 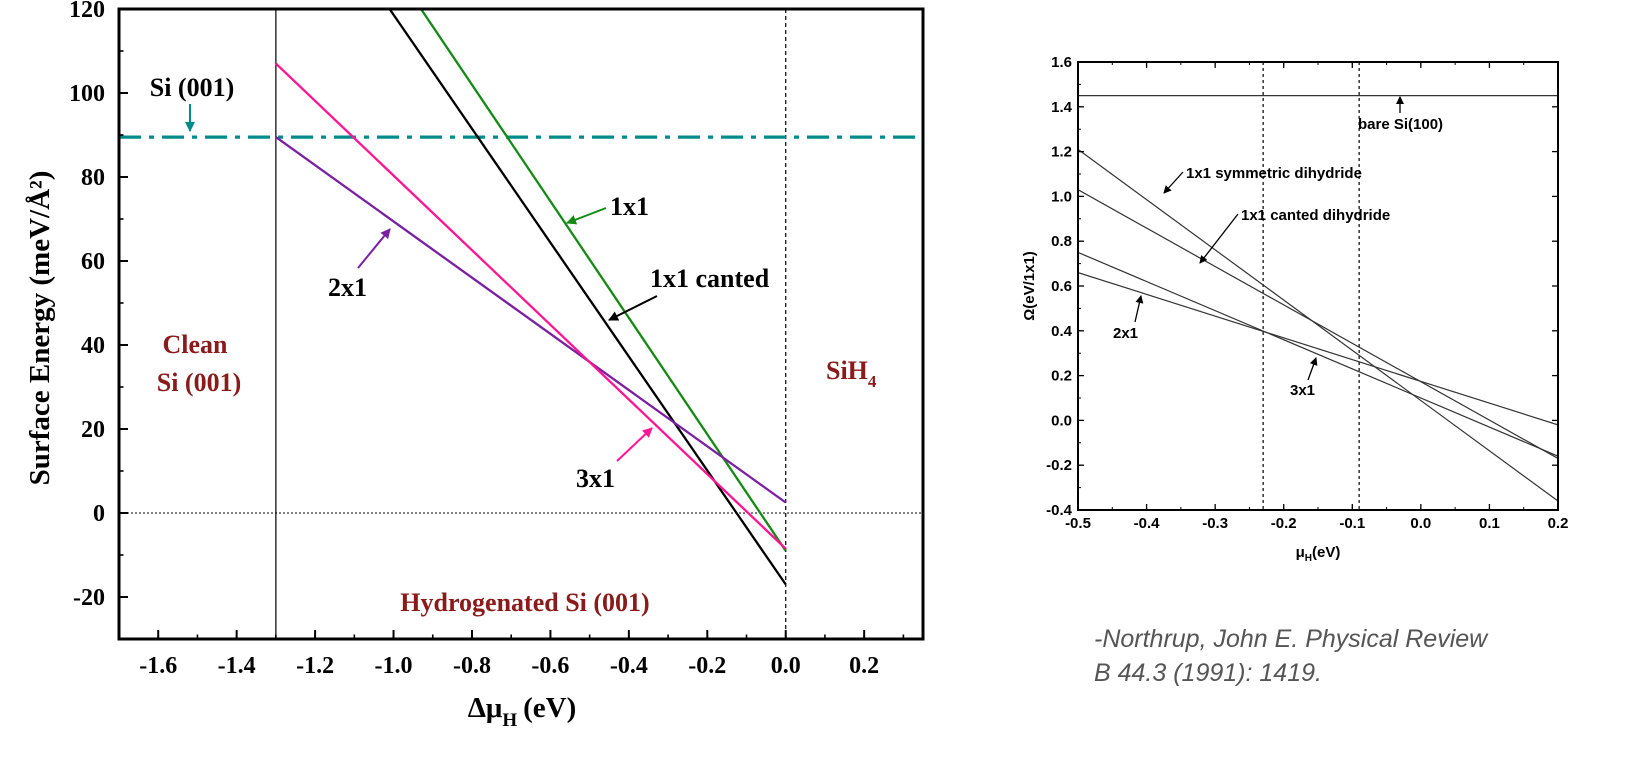 I want to click on left-y-tick-label: 80, so click(x=93, y=178).